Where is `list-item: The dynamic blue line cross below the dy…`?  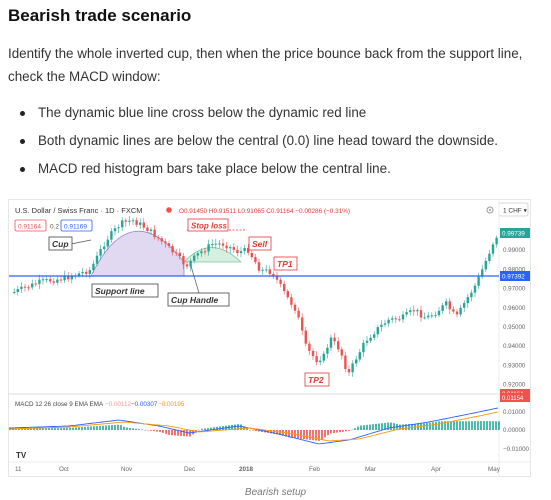
list-item: The dynamic blue line cross below the dy… is located at coordinates (259, 117).